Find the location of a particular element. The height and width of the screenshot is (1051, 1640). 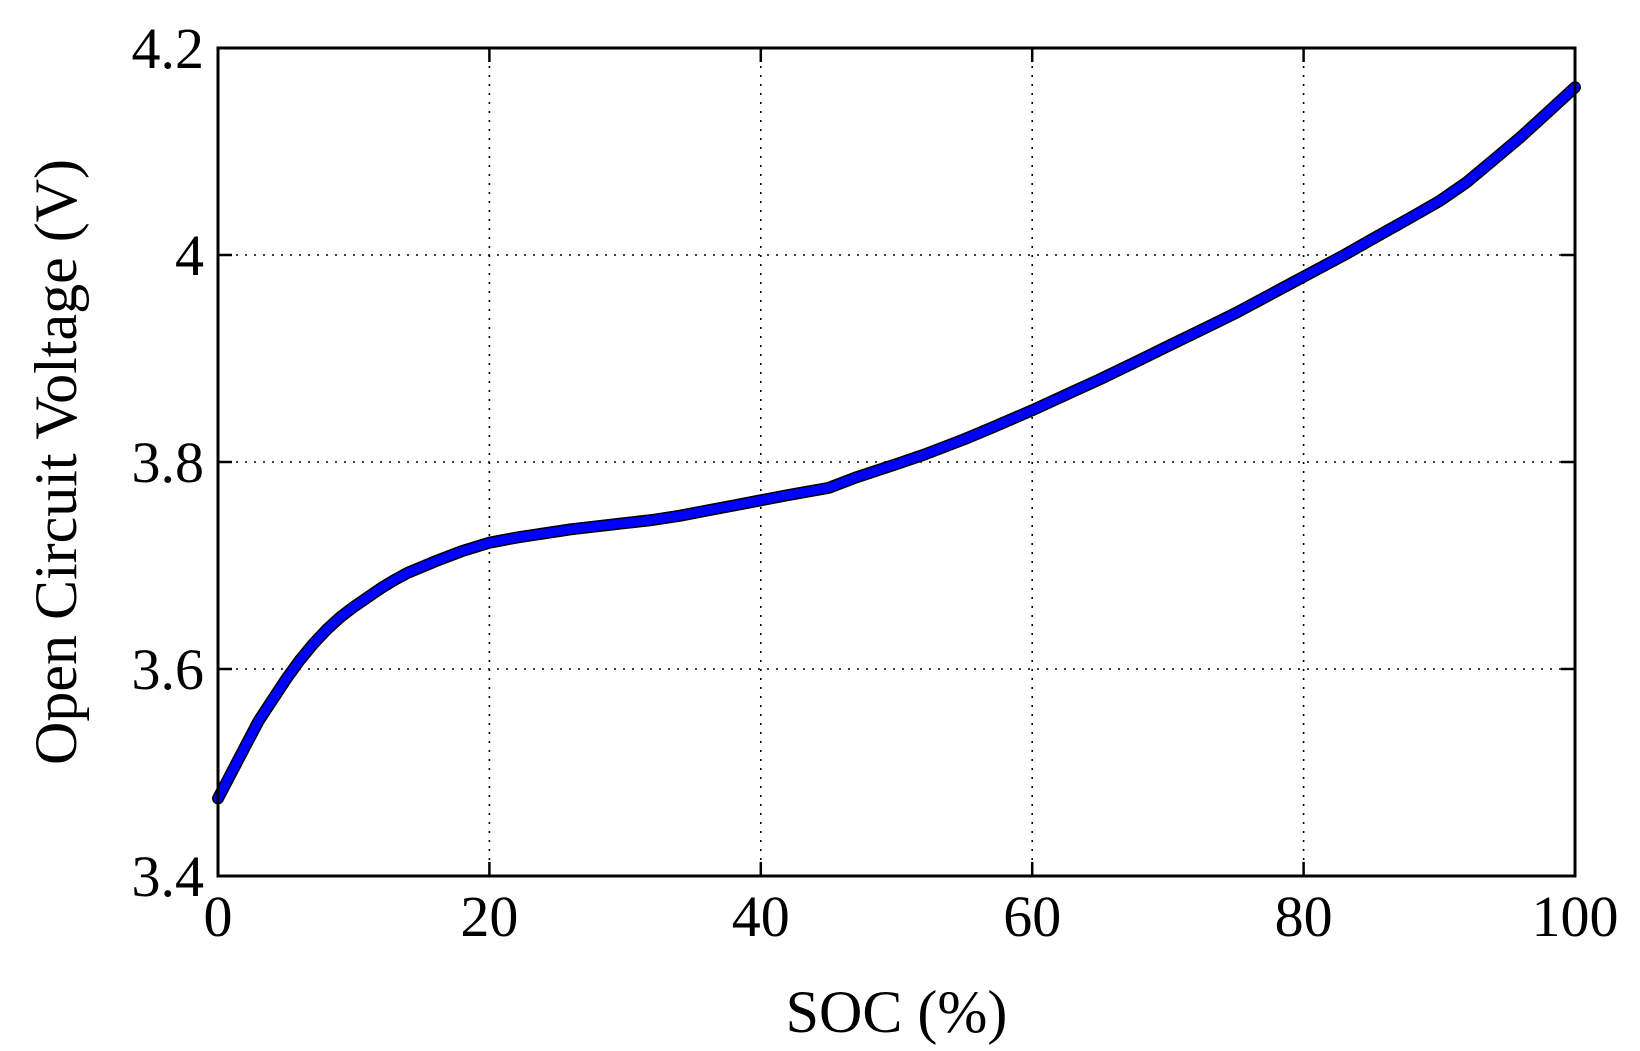

x-tick-label: 40 is located at coordinates (761, 916).